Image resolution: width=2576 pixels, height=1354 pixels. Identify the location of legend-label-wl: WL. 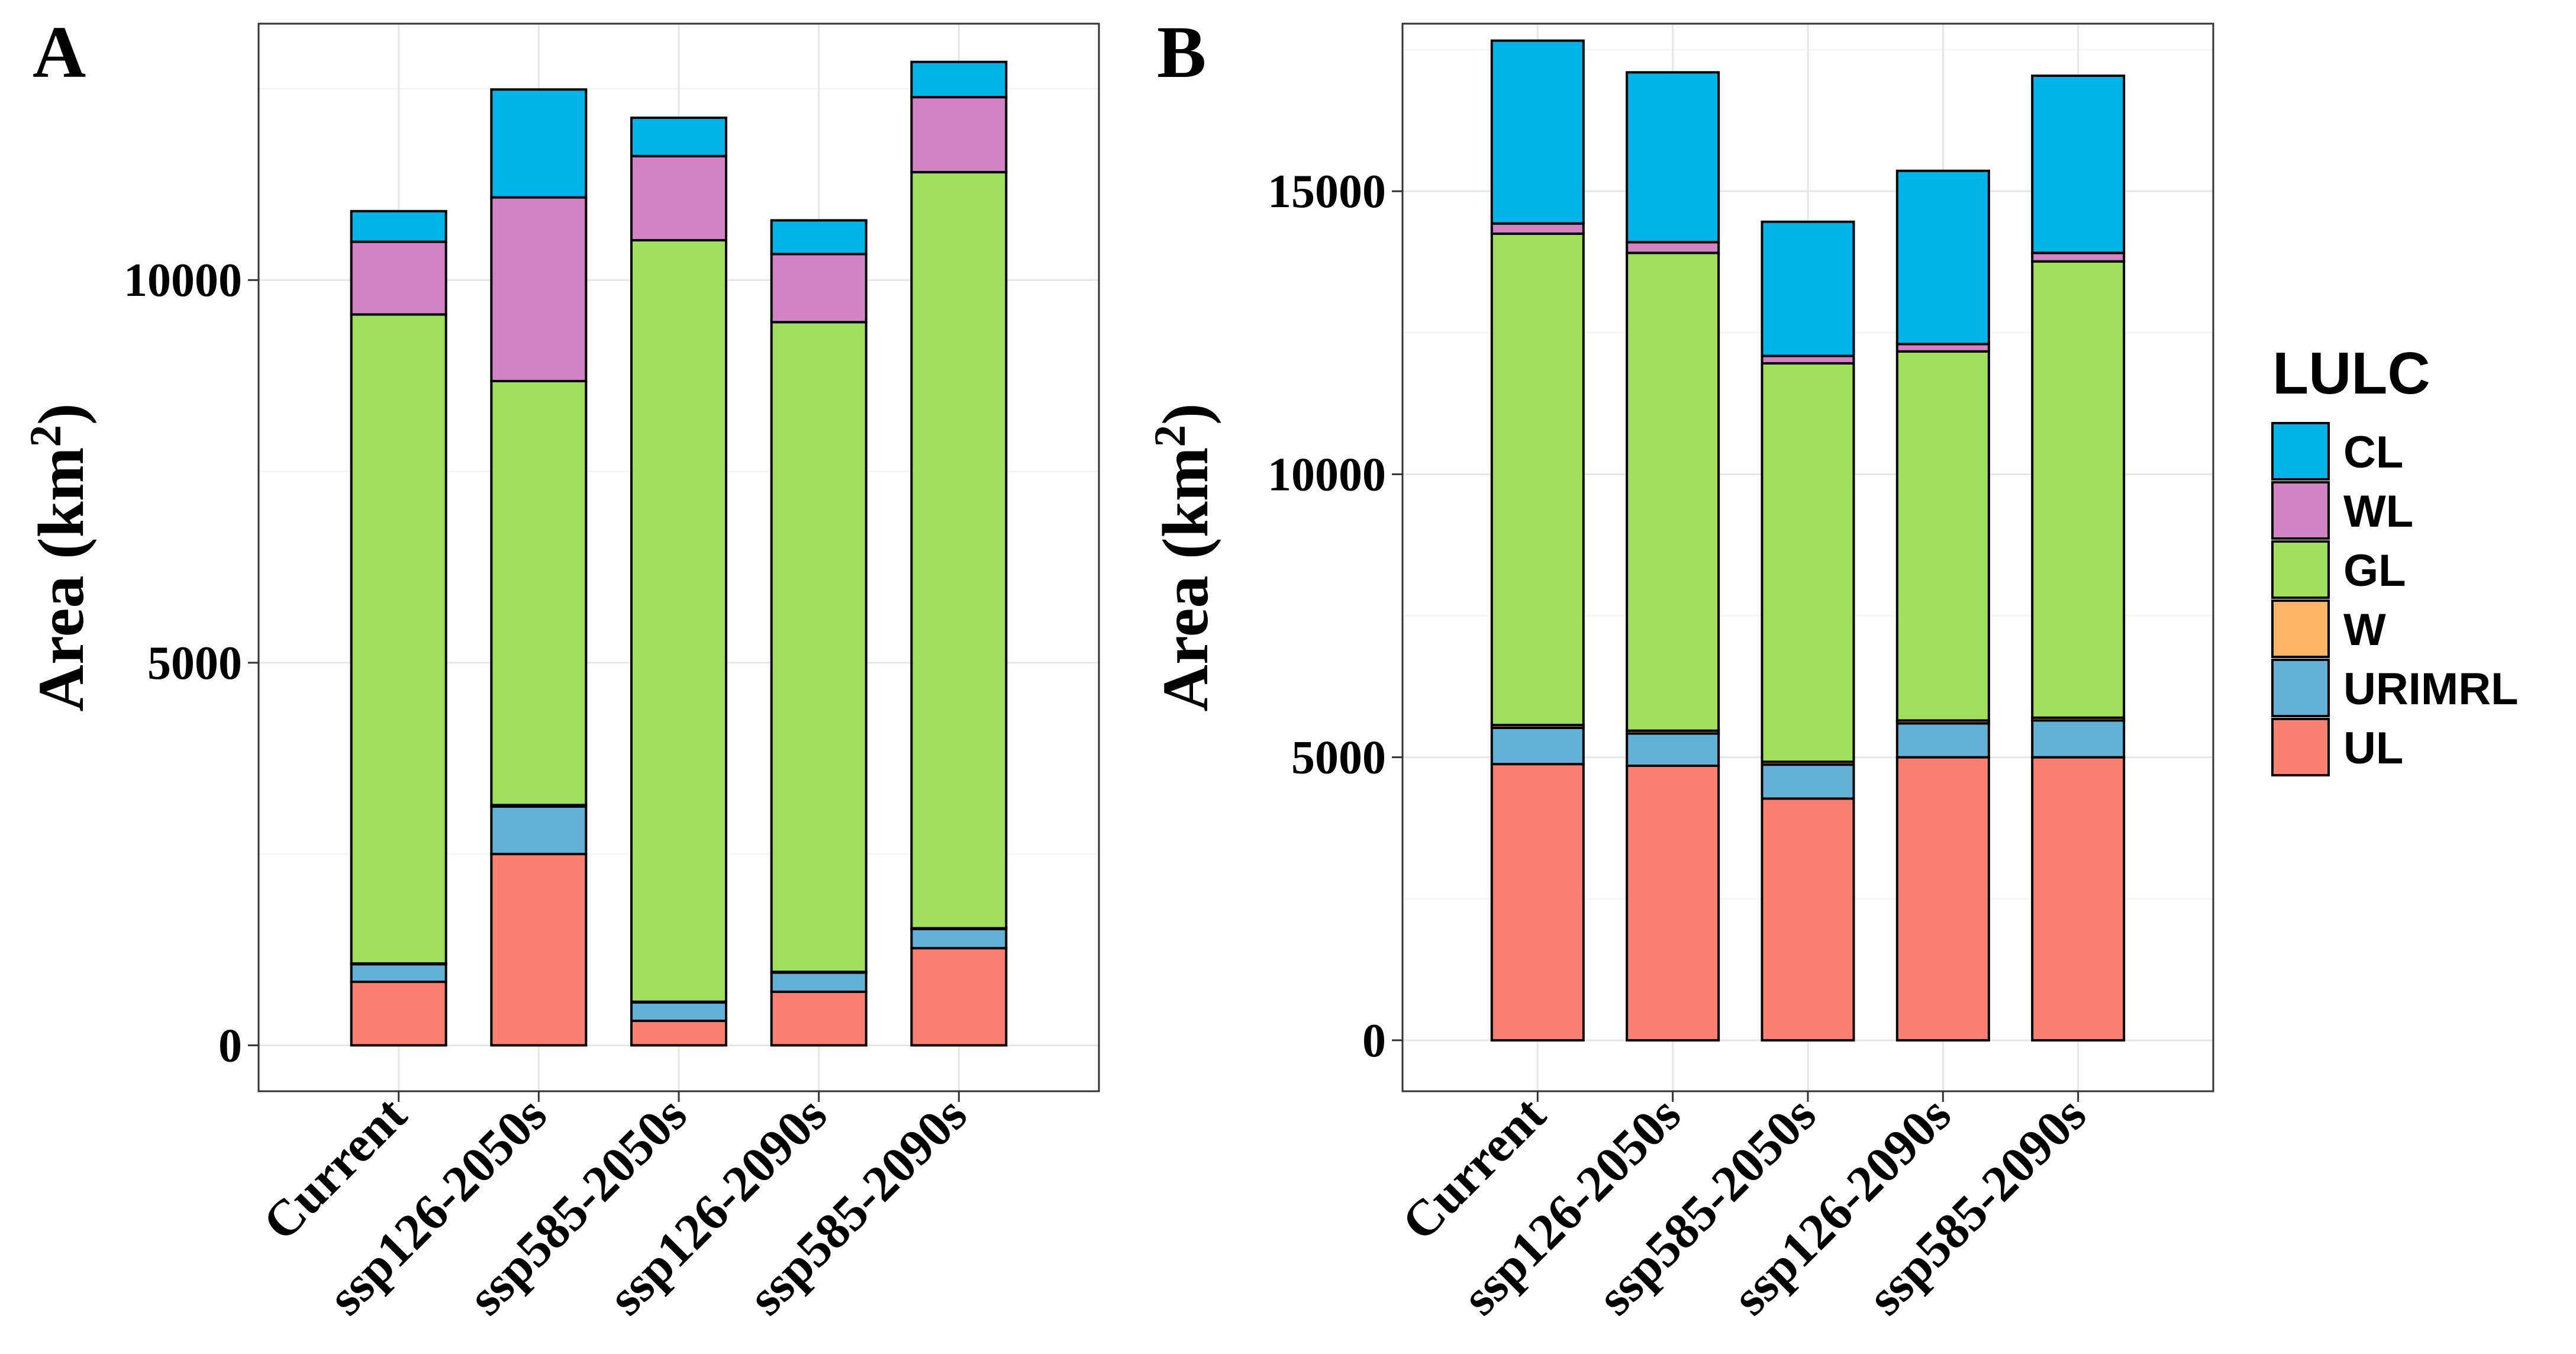
(2378, 511).